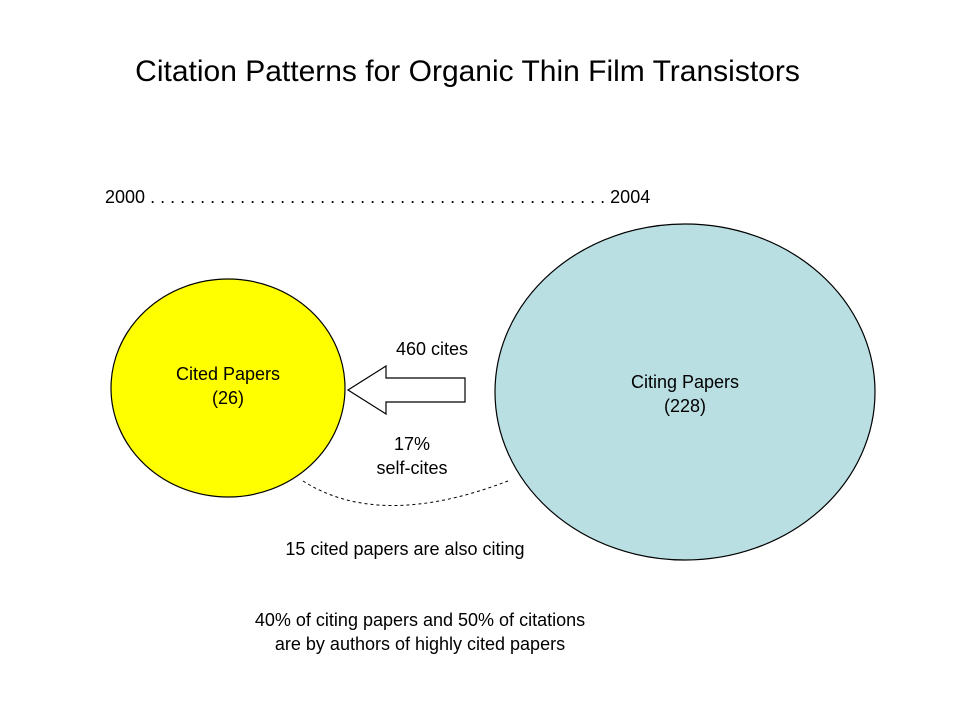  I want to click on cited-papers-circle, so click(228, 388).